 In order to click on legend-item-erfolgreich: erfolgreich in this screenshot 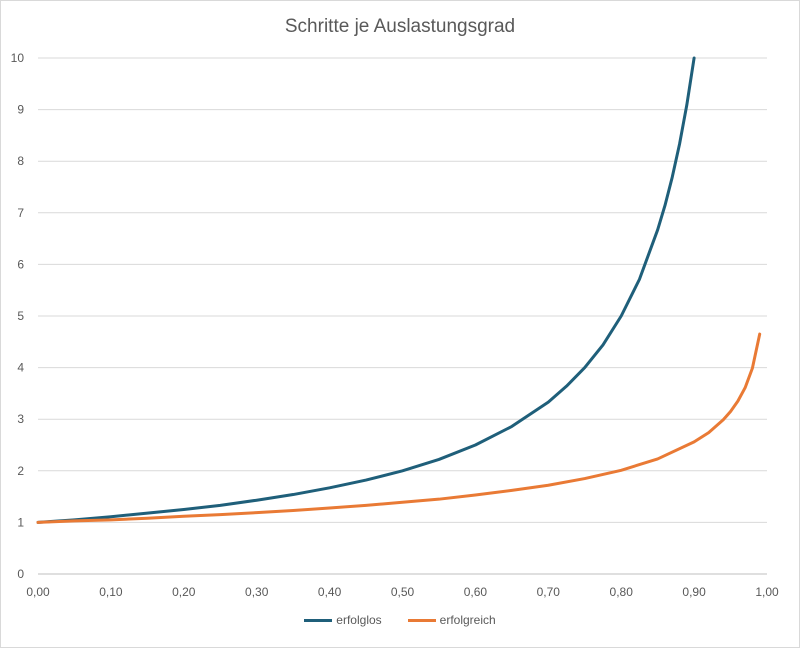, I will do `click(451, 620)`.